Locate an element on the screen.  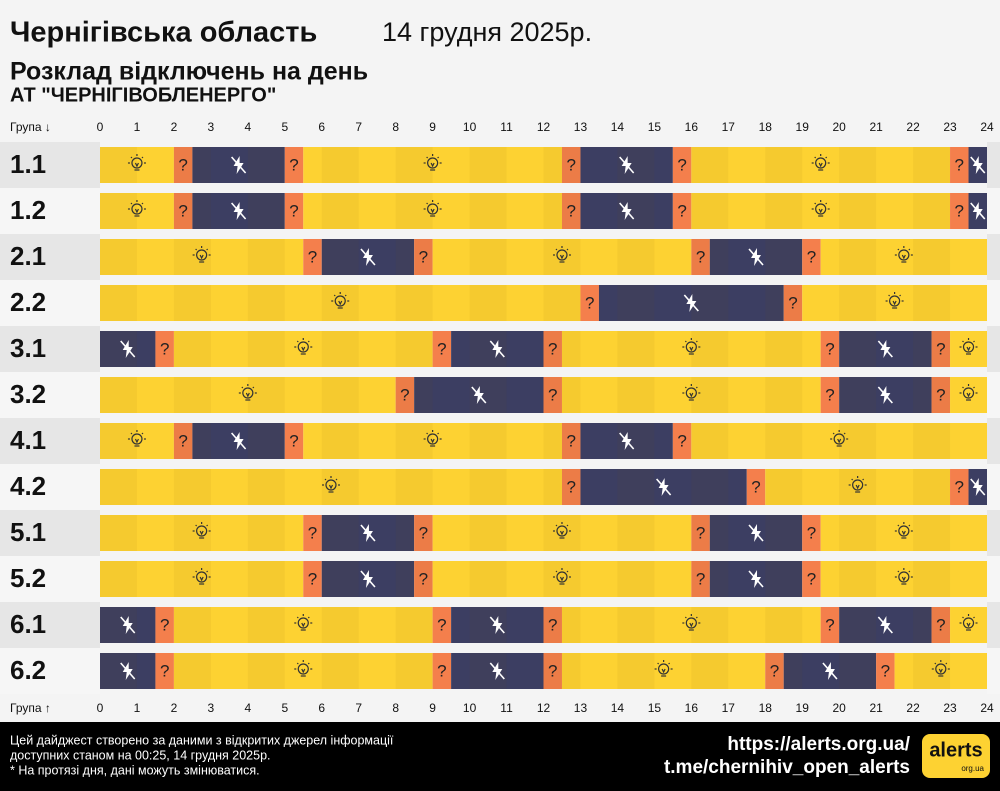
x-tick-label: 14 is located at coordinates (618, 127).